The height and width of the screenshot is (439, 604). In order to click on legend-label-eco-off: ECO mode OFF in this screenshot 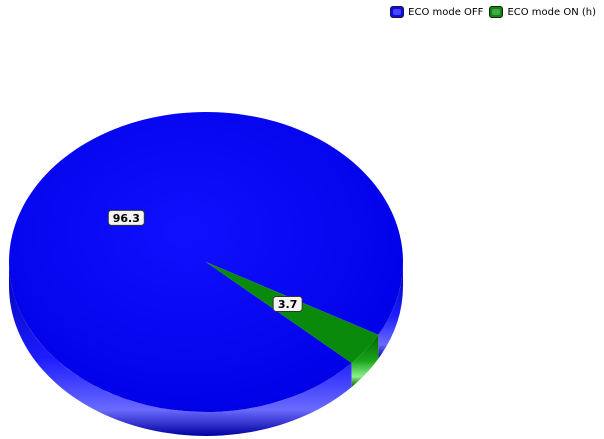, I will do `click(446, 12)`.